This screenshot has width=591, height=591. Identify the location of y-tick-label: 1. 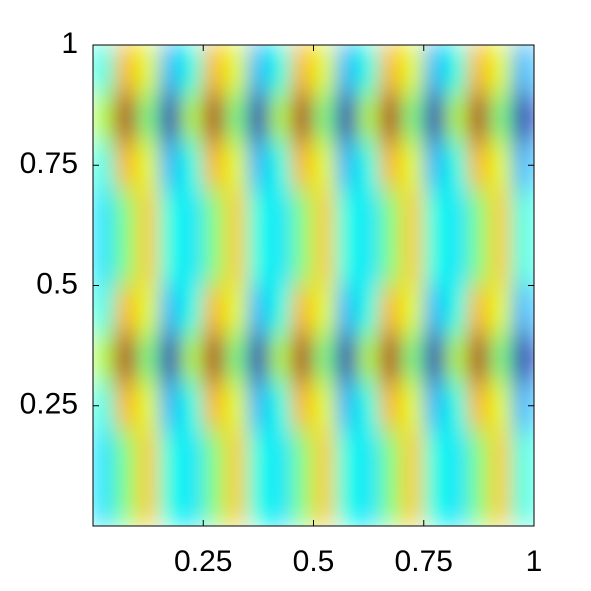
(69, 43).